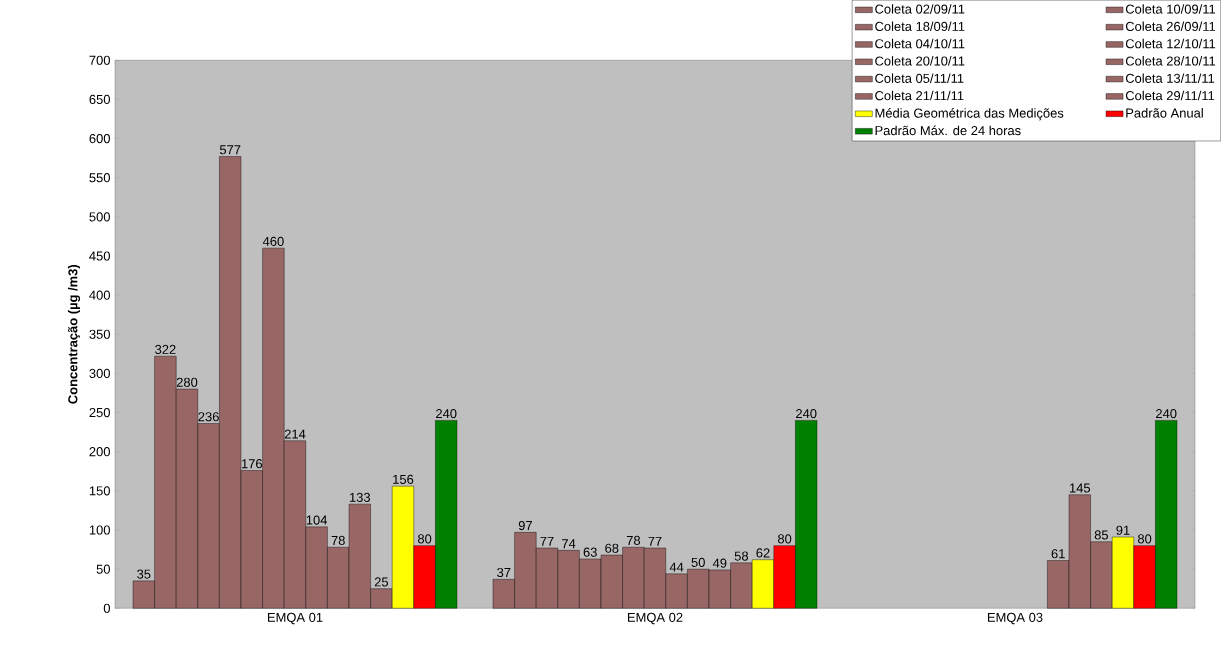 The width and height of the screenshot is (1221, 646). I want to click on x-tick-label: EMQA 01, so click(295, 618).